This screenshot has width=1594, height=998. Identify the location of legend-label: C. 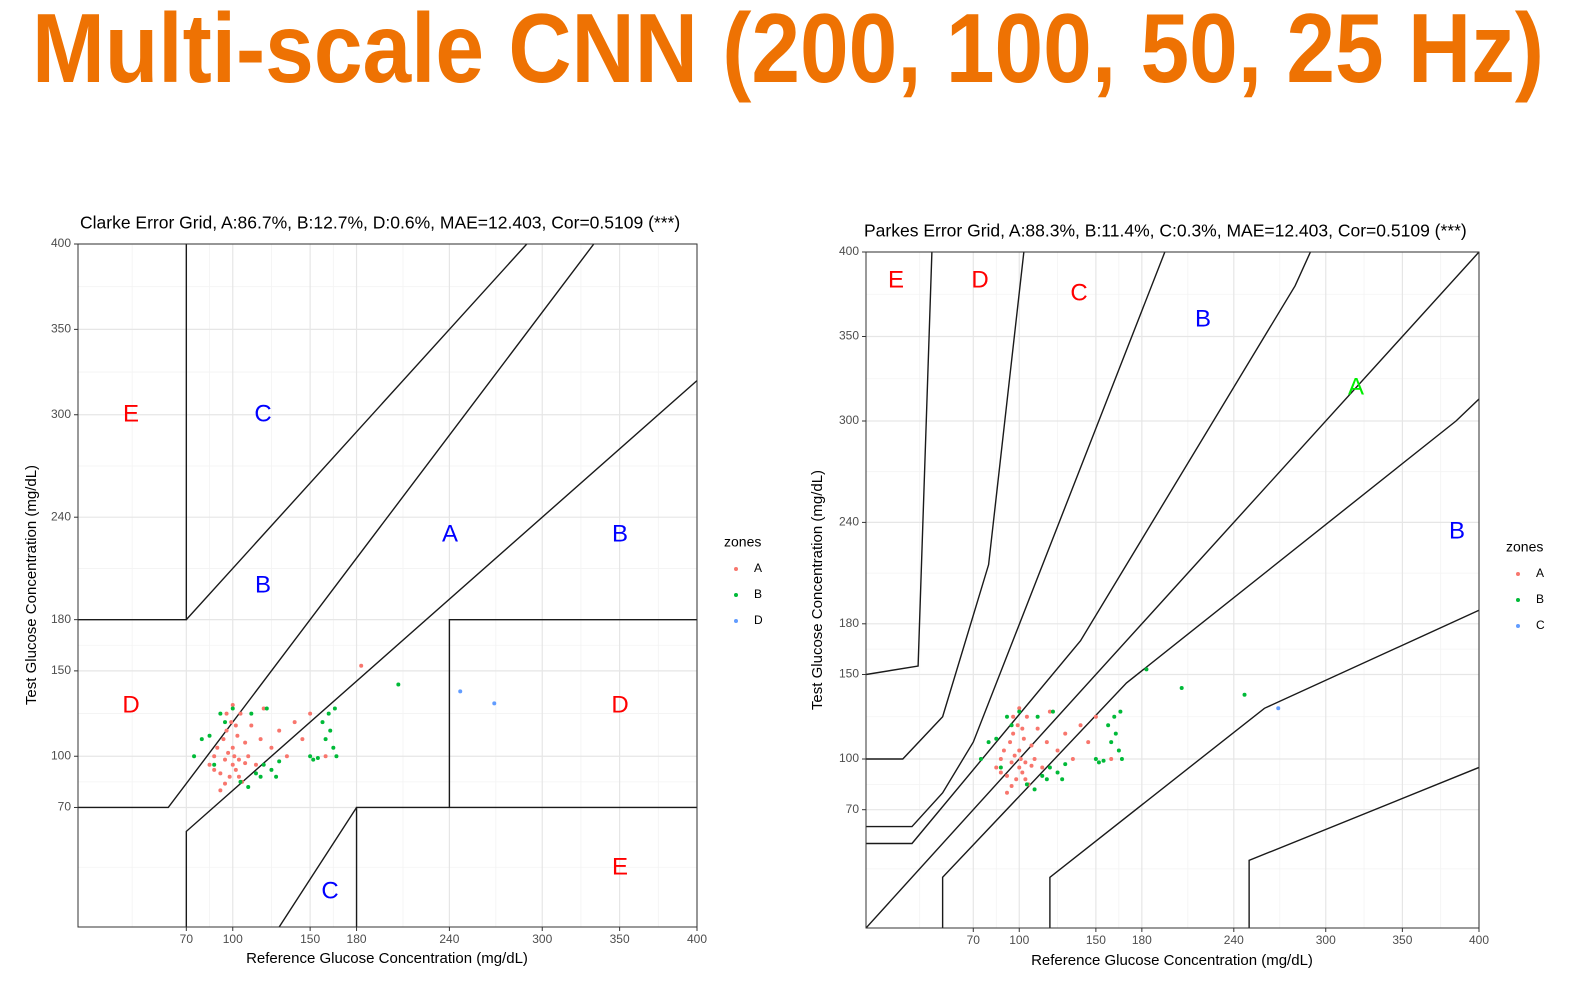
(1540, 625).